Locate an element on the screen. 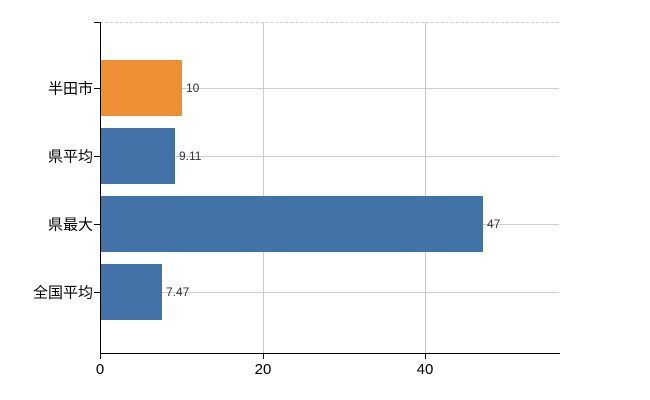 This screenshot has width=650, height=400. category-label: 全国平均 is located at coordinates (62, 293).